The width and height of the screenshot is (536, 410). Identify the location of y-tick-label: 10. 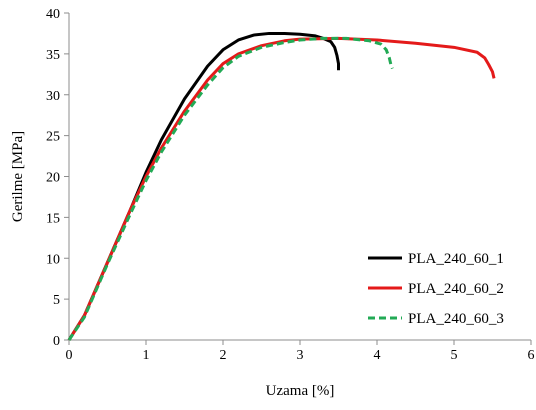
(53, 259).